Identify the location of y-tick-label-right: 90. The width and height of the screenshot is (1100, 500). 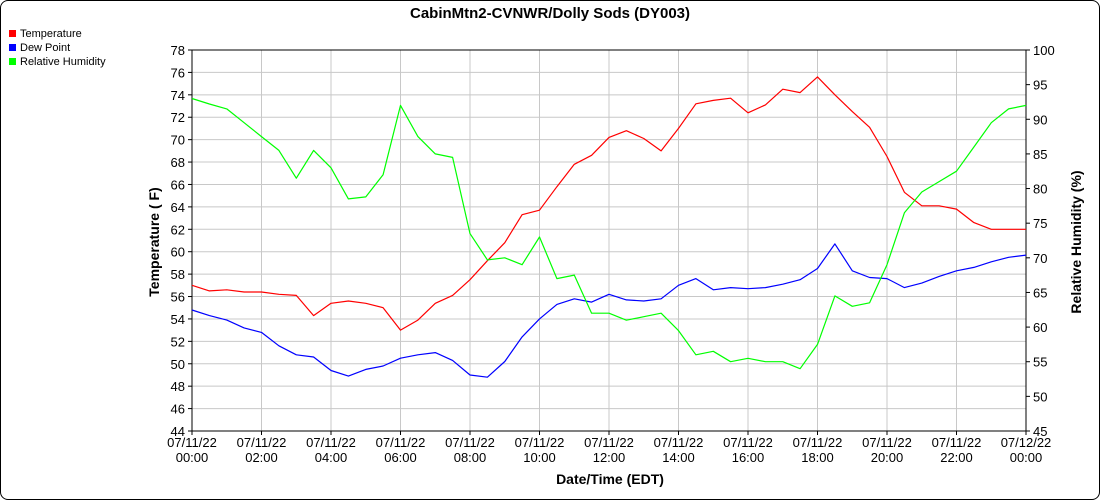
(1040, 119).